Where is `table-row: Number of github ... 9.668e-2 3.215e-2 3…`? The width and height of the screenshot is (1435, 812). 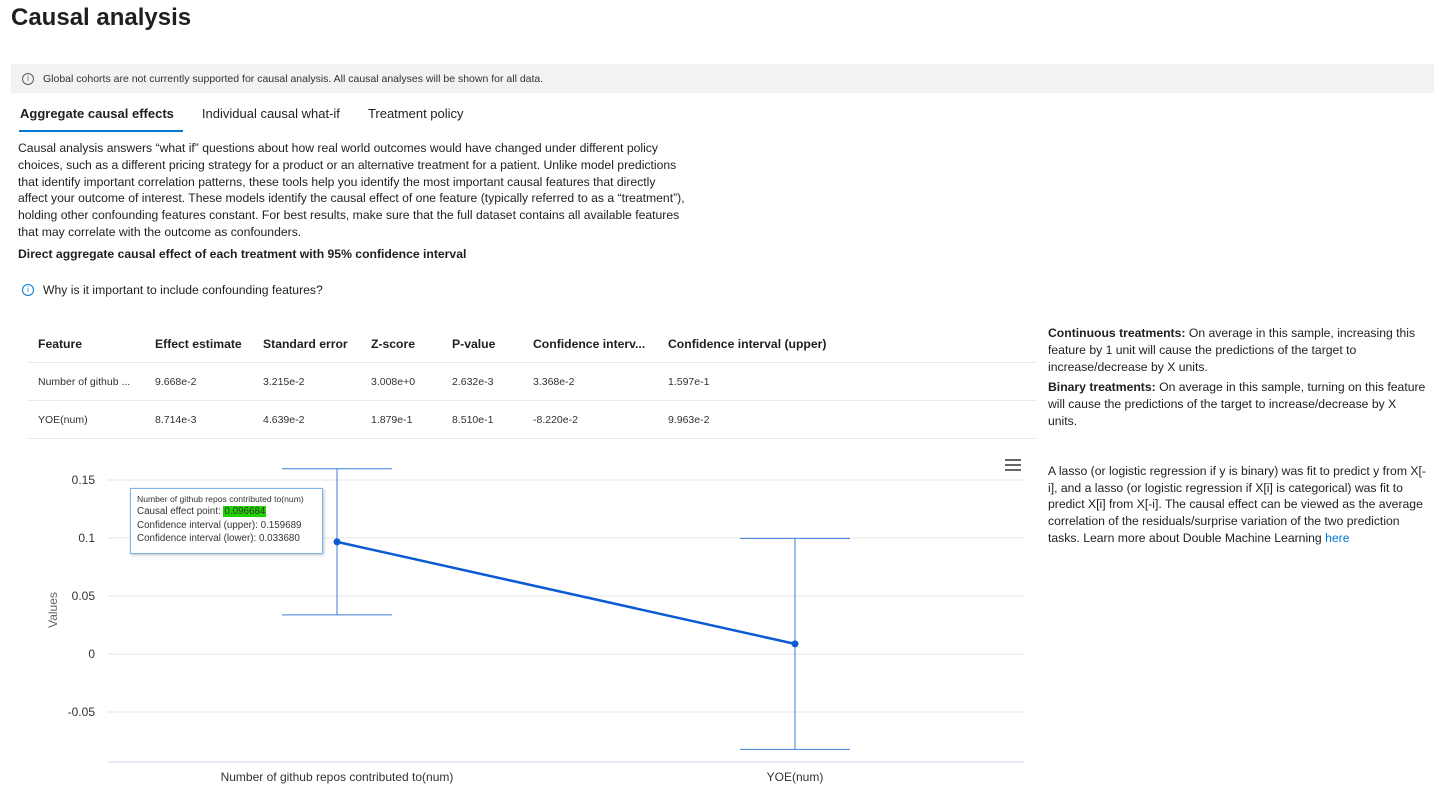
table-row: Number of github ... 9.668e-2 3.215e-2 3… is located at coordinates (532, 382).